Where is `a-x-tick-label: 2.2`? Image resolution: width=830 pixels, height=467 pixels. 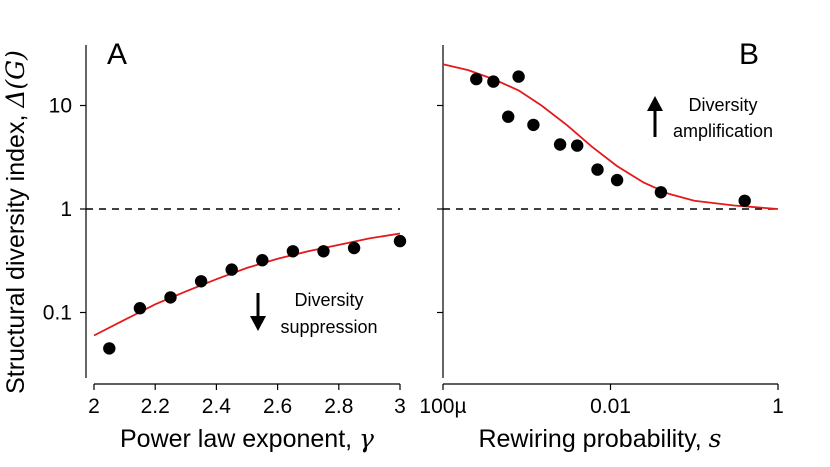
a-x-tick-label: 2.2 is located at coordinates (155, 406).